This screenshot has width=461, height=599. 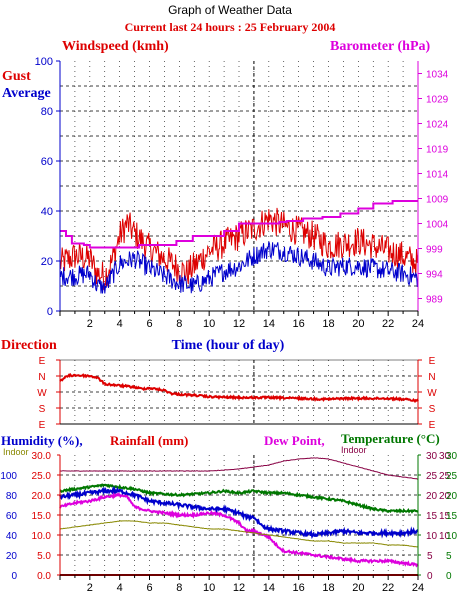 What do you see at coordinates (42, 440) in the screenshot?
I see `humidity-label: Humidity (%),` at bounding box center [42, 440].